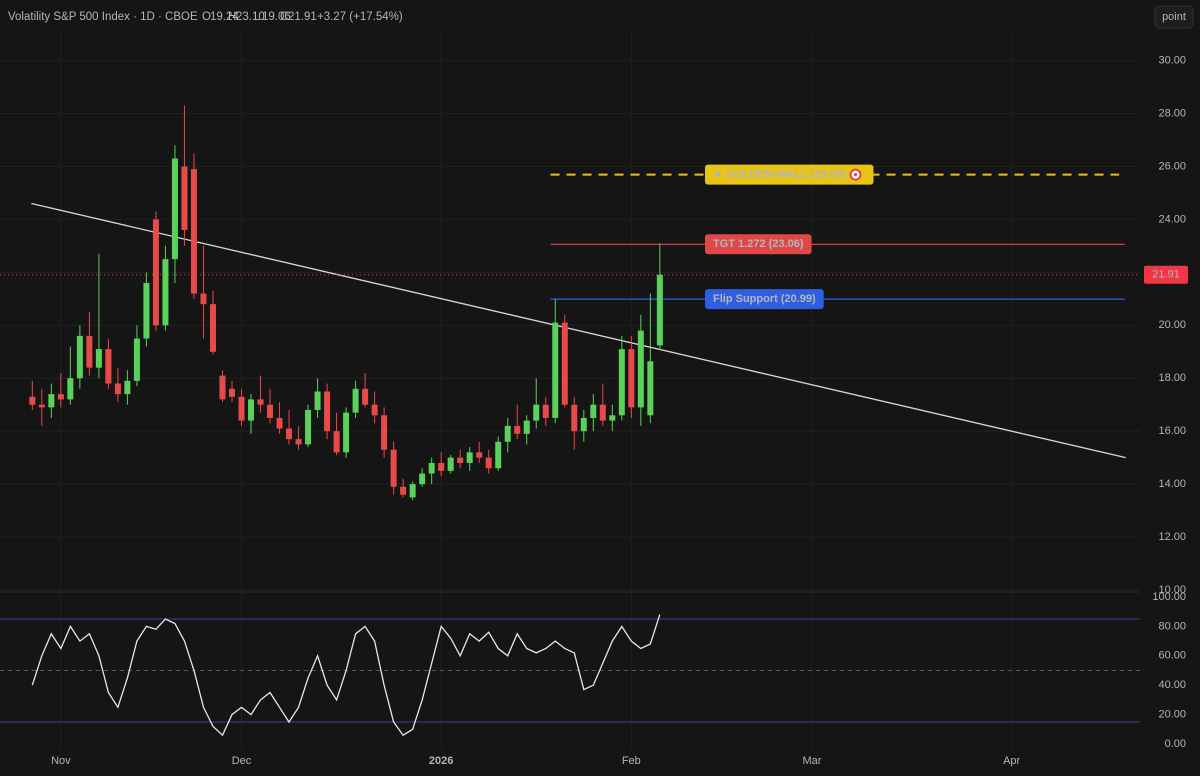  Describe the element at coordinates (360, 17) in the screenshot. I see `ohlc-change: +3.27 (+17.54%)` at that location.